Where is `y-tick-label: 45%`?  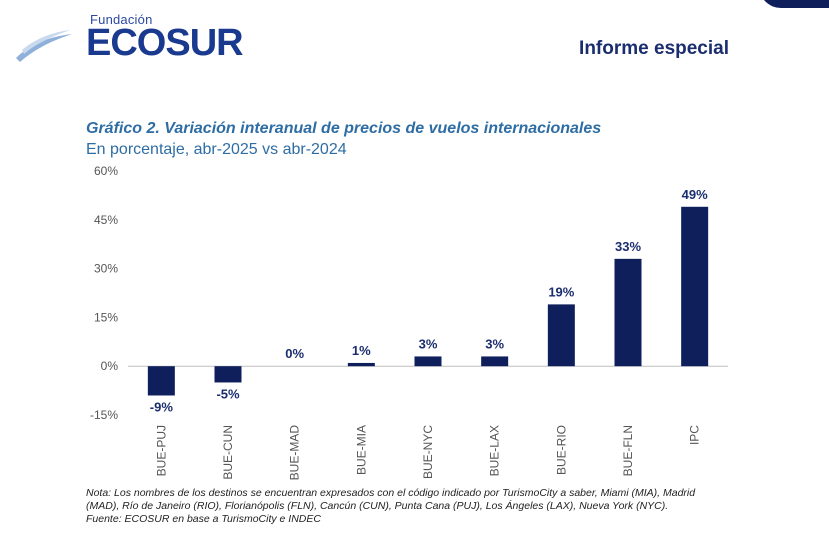
y-tick-label: 45% is located at coordinates (106, 220).